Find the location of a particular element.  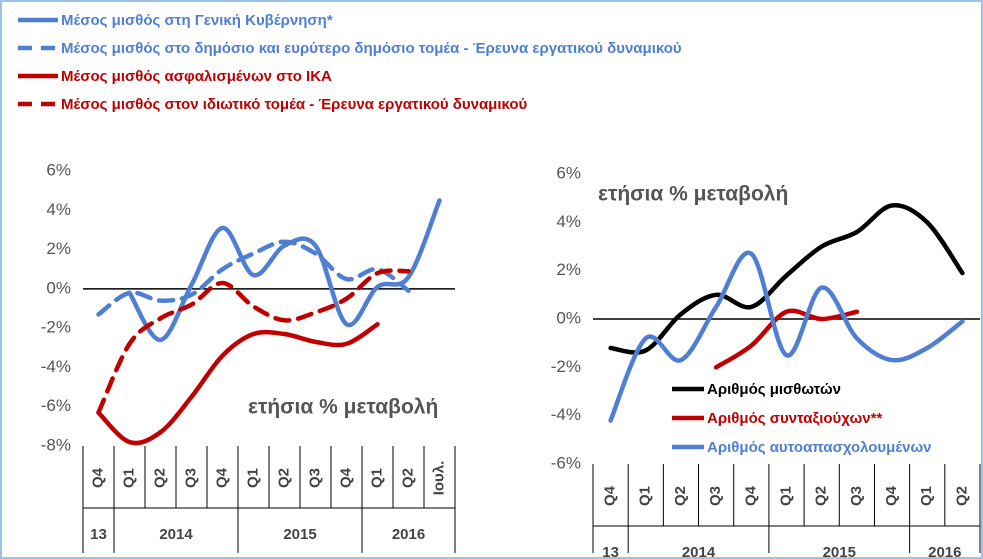

legend-label: Αριθμός συνταξιούχων** is located at coordinates (794, 418).